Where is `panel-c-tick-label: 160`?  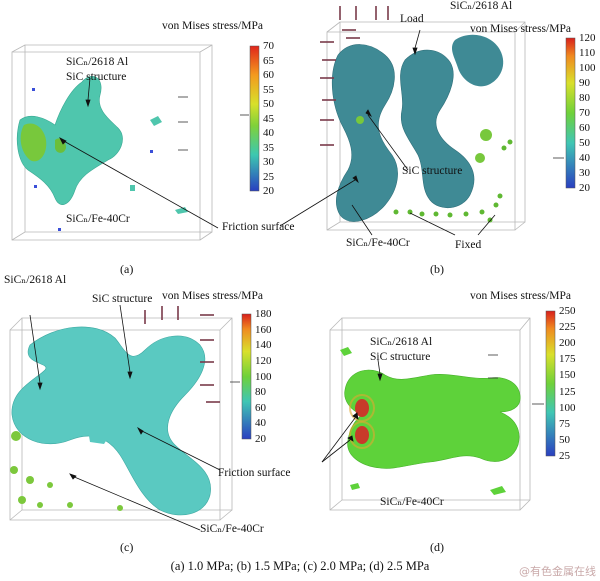
panel-c-tick-label: 160 is located at coordinates (263, 329).